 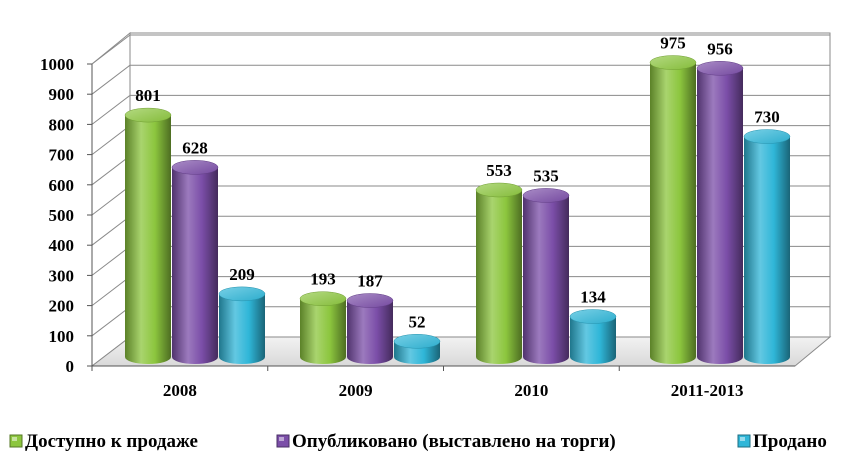 What do you see at coordinates (57, 64) in the screenshot?
I see `y-tick-label: 1000` at bounding box center [57, 64].